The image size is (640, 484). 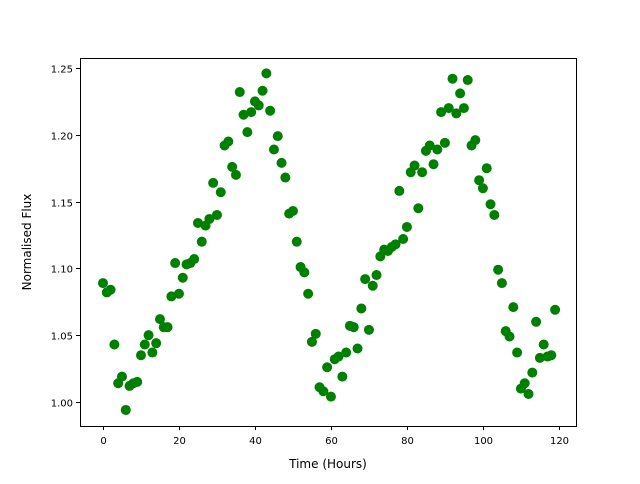 I want to click on x-tick-label: 120, so click(x=559, y=441).